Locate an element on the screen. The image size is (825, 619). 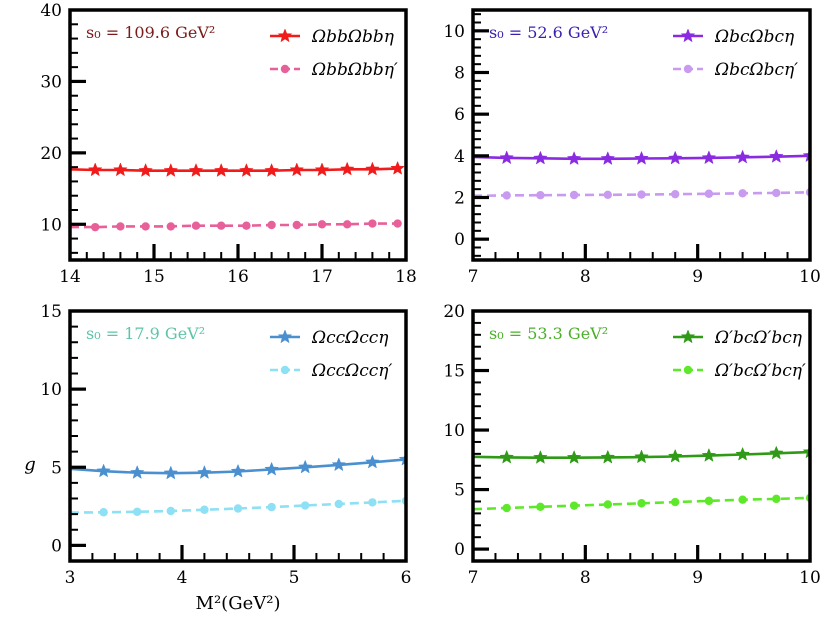
x-tick-label: 18 is located at coordinates (406, 277).